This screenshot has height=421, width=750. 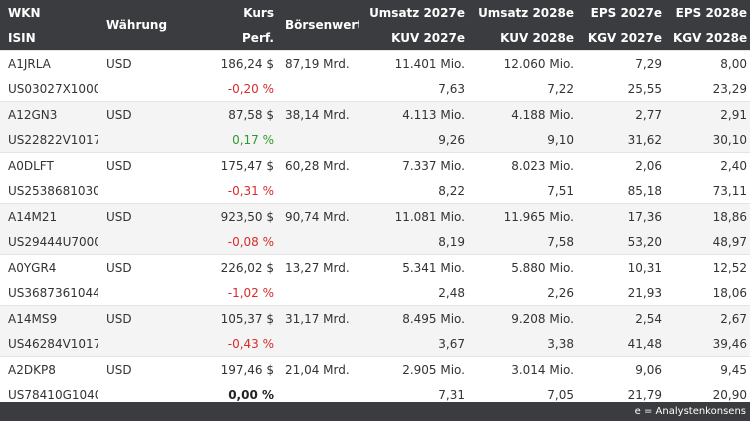 I want to click on header-eps-2028: EPS 2028e, so click(x=707, y=12).